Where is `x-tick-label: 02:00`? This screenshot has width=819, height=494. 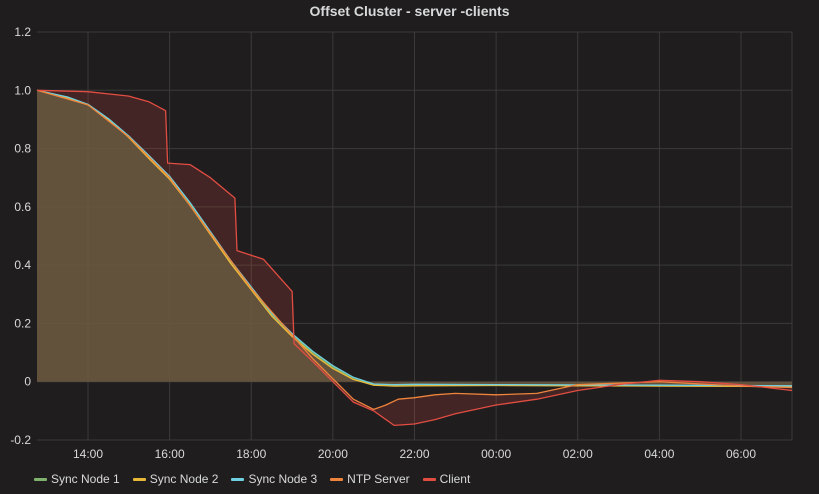 x-tick-label: 02:00 is located at coordinates (578, 454).